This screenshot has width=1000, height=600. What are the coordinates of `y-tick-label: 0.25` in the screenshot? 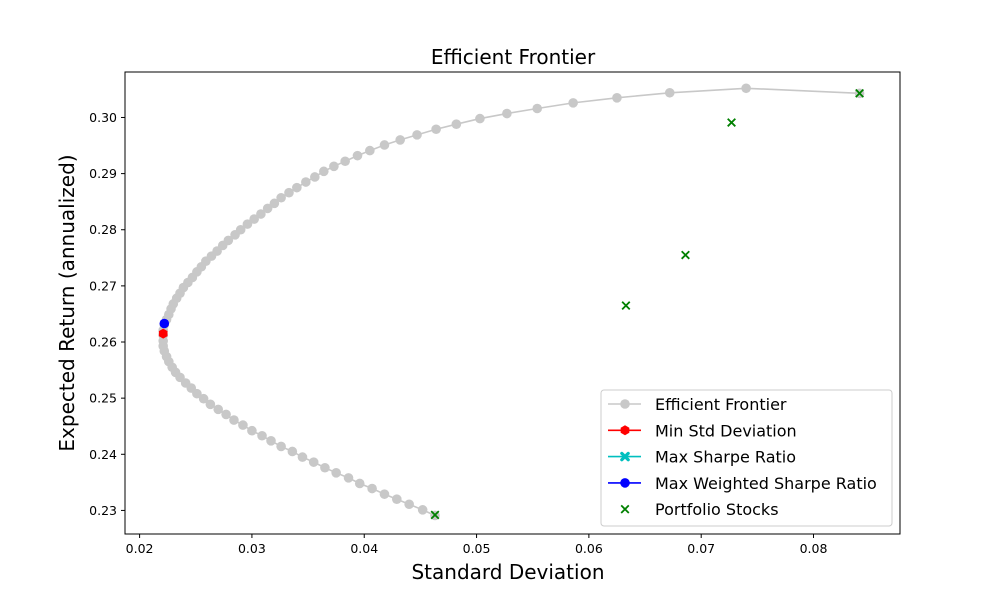 It's located at (103, 398).